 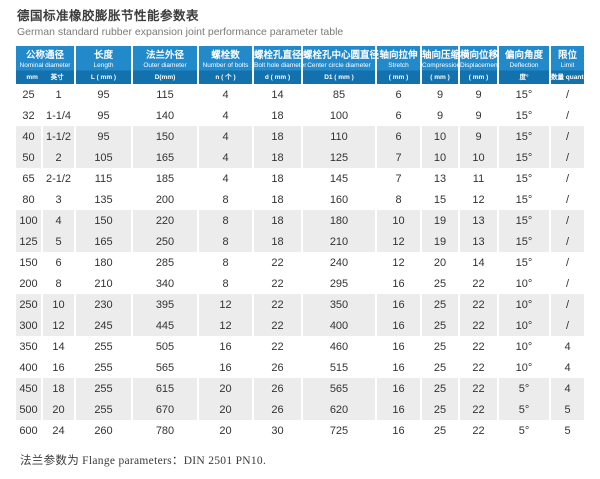 I want to click on table-cell: 165, so click(x=165, y=157).